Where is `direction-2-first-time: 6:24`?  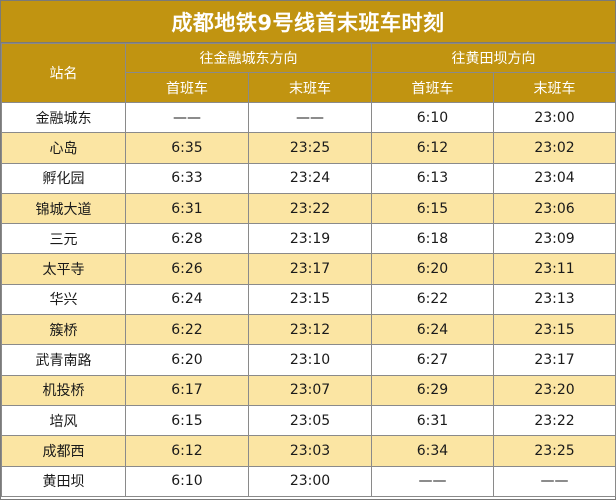
direction-2-first-time: 6:24 is located at coordinates (432, 330).